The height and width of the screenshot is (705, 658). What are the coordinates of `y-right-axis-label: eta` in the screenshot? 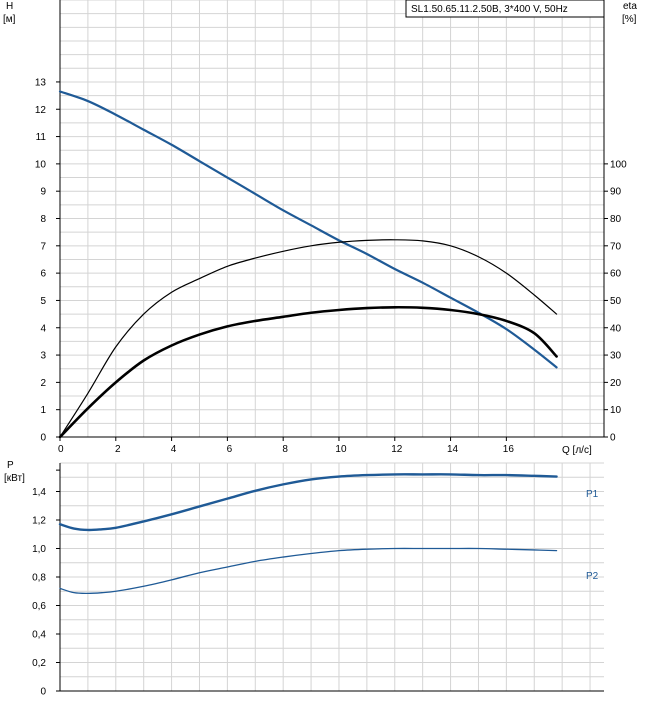 It's located at (630, 6).